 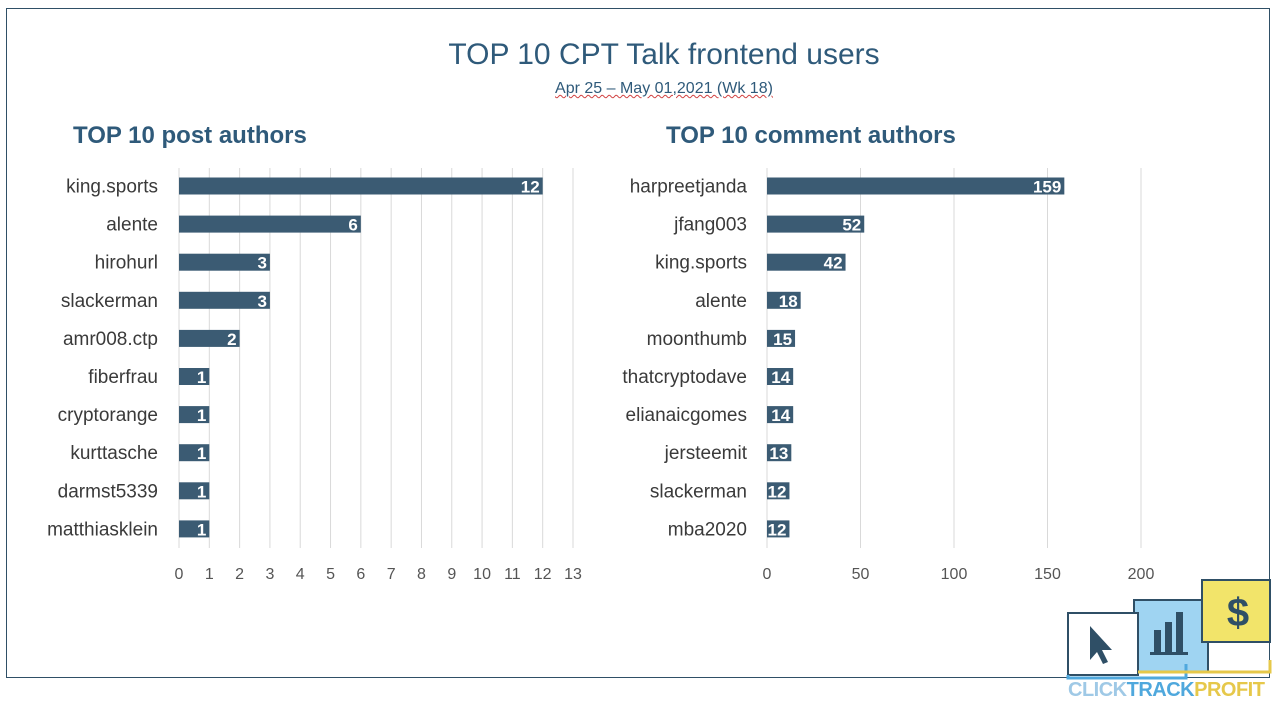 I want to click on comment-category-label: thatcryptodave, so click(x=684, y=377).